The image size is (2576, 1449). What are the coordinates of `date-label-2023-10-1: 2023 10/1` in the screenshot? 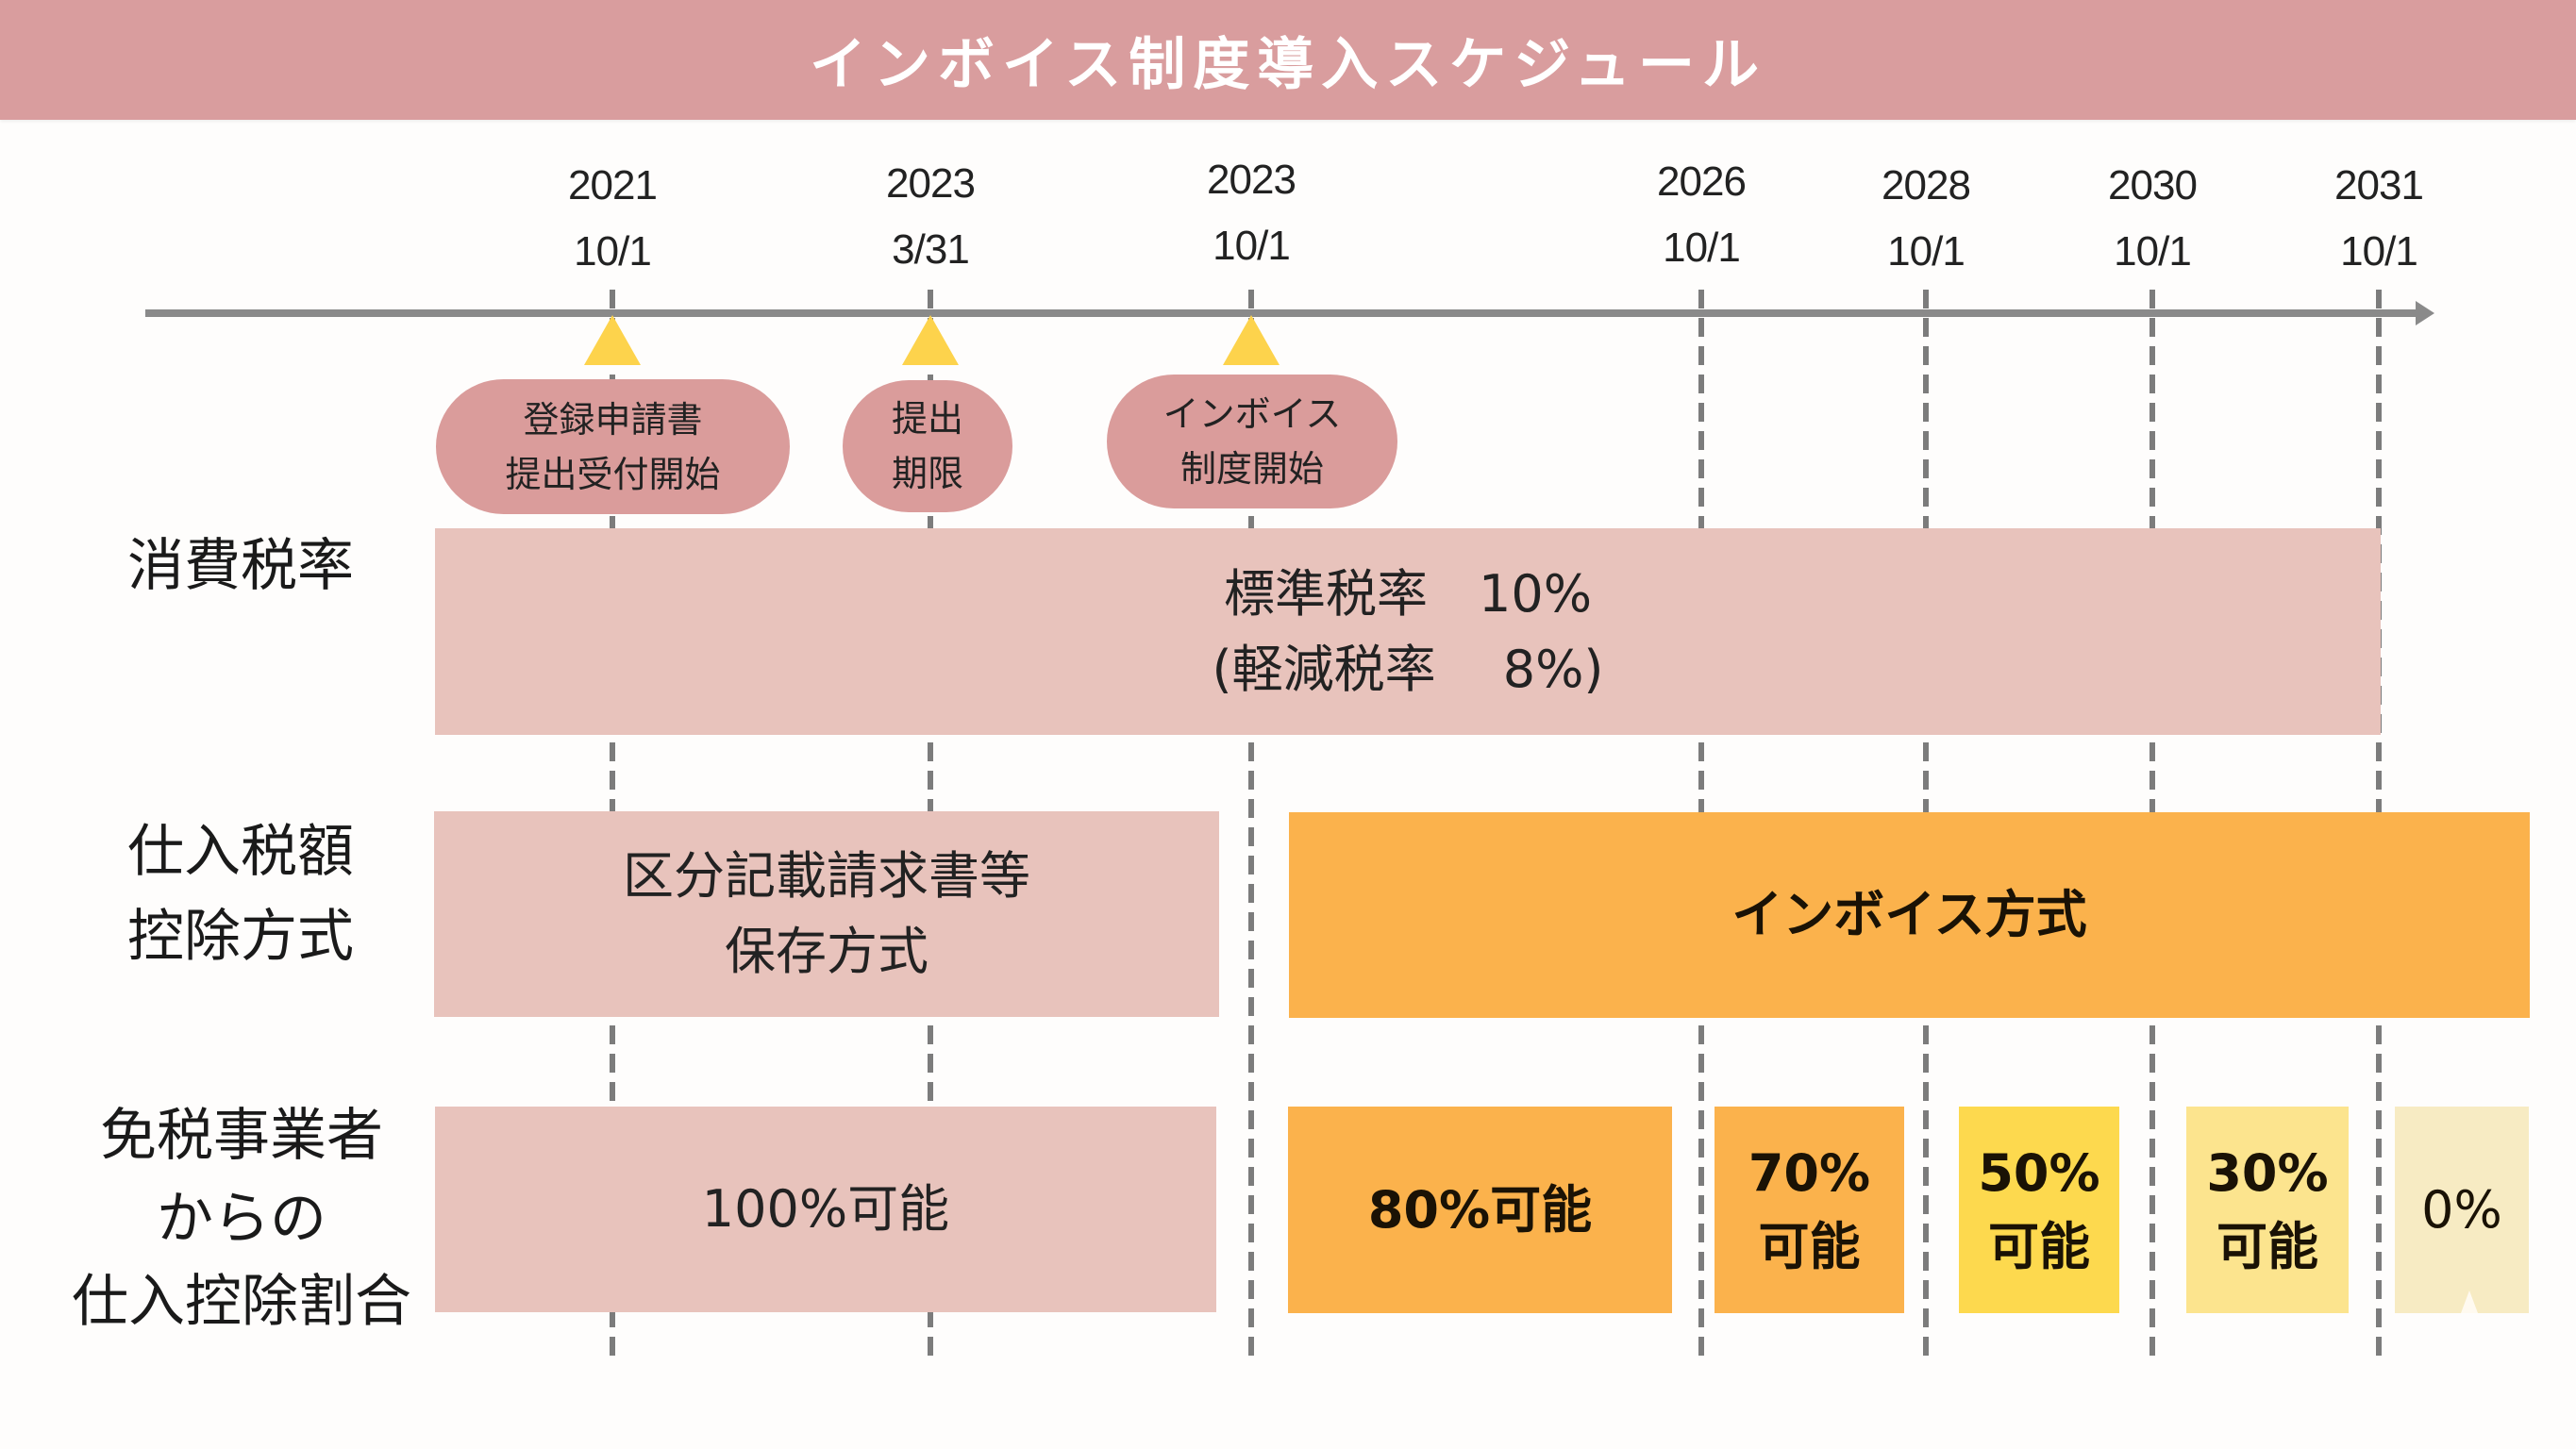 It's located at (1251, 213).